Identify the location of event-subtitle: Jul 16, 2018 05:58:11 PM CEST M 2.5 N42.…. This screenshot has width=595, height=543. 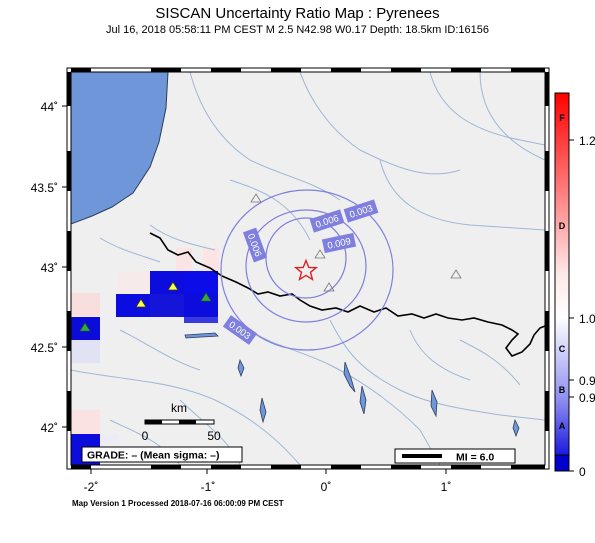
(297, 30).